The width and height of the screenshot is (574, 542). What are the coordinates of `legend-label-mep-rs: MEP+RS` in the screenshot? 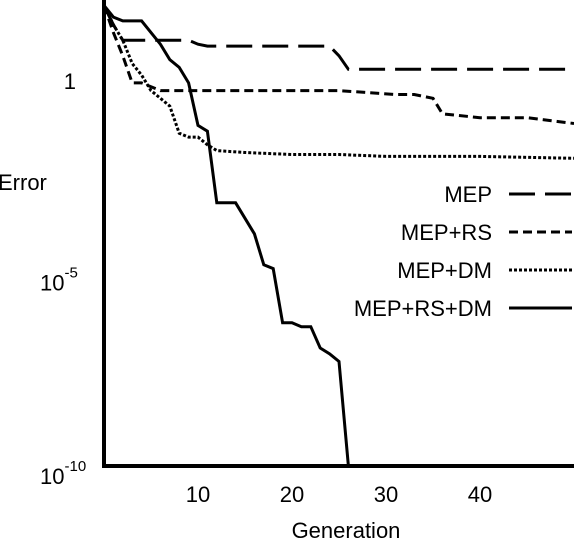 It's located at (446, 232).